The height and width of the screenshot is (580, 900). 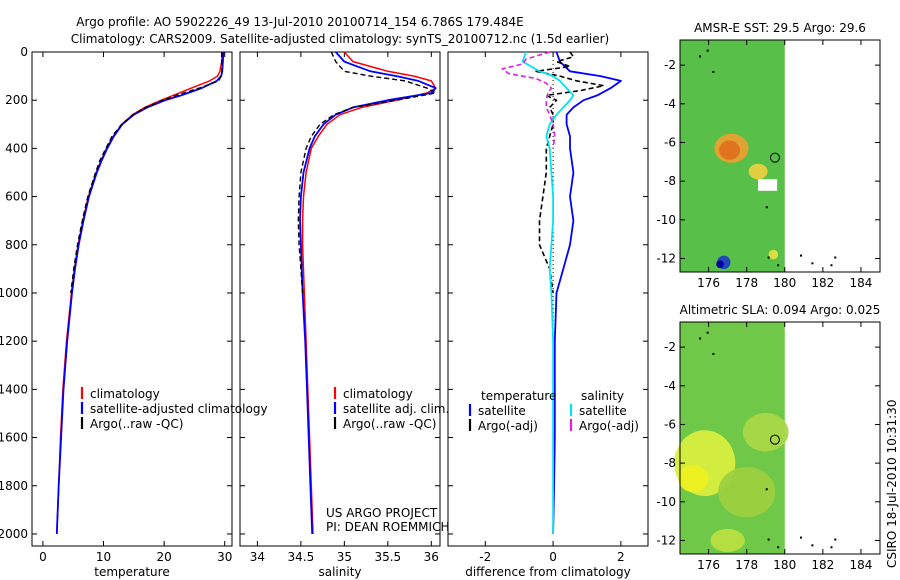 What do you see at coordinates (301, 557) in the screenshot?
I see `salinity-xtick-label: 34.5` at bounding box center [301, 557].